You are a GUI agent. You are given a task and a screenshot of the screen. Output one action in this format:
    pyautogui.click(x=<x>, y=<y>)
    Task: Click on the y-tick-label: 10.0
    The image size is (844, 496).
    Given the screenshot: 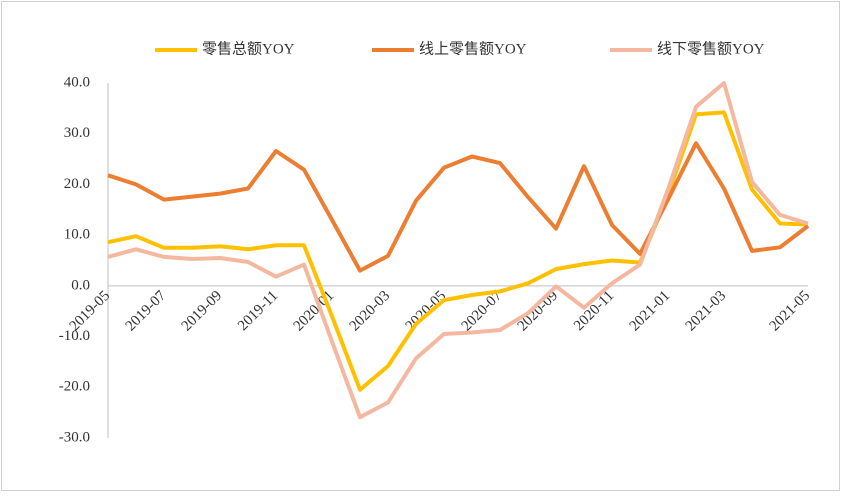 What is the action you would take?
    pyautogui.click(x=77, y=235)
    